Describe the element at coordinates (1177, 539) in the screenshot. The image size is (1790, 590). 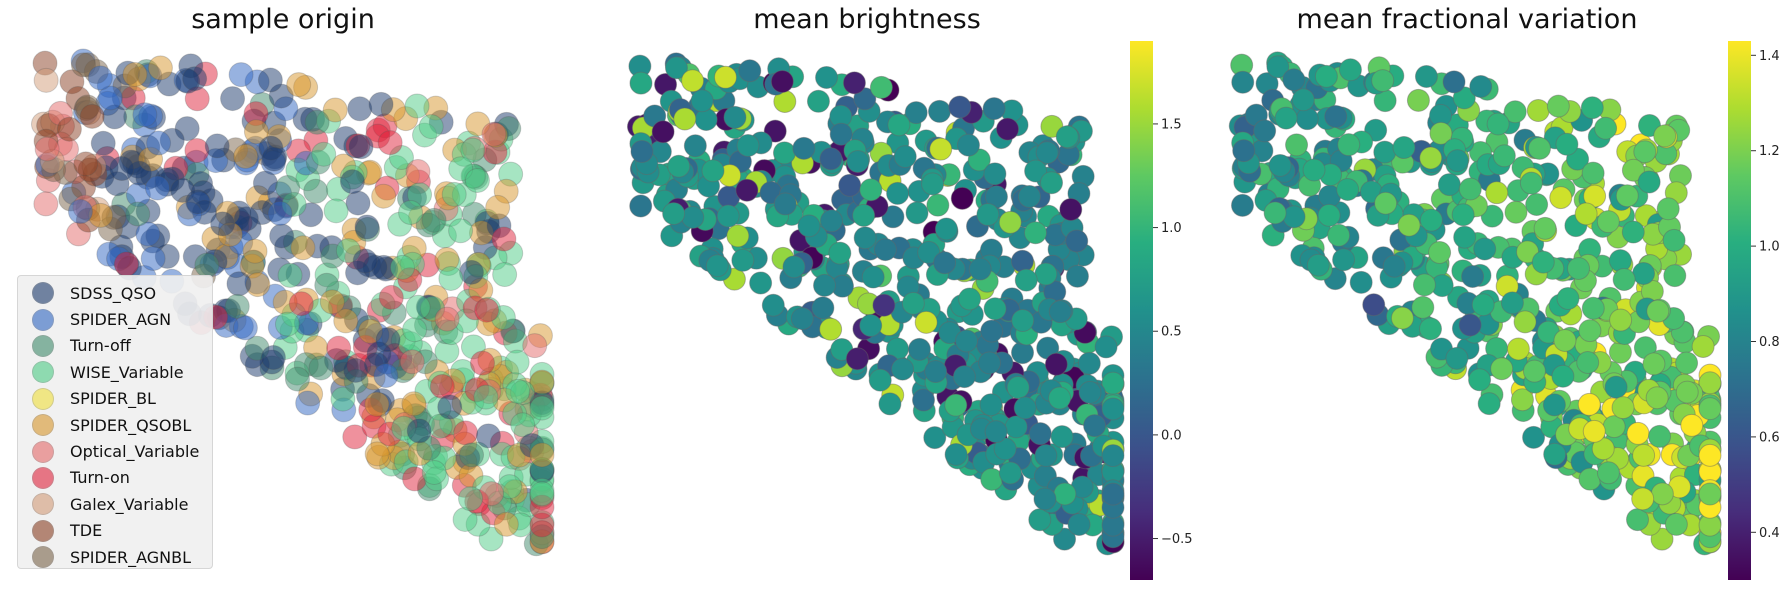
I see `colorbar-tick-label: −0.5` at that location.